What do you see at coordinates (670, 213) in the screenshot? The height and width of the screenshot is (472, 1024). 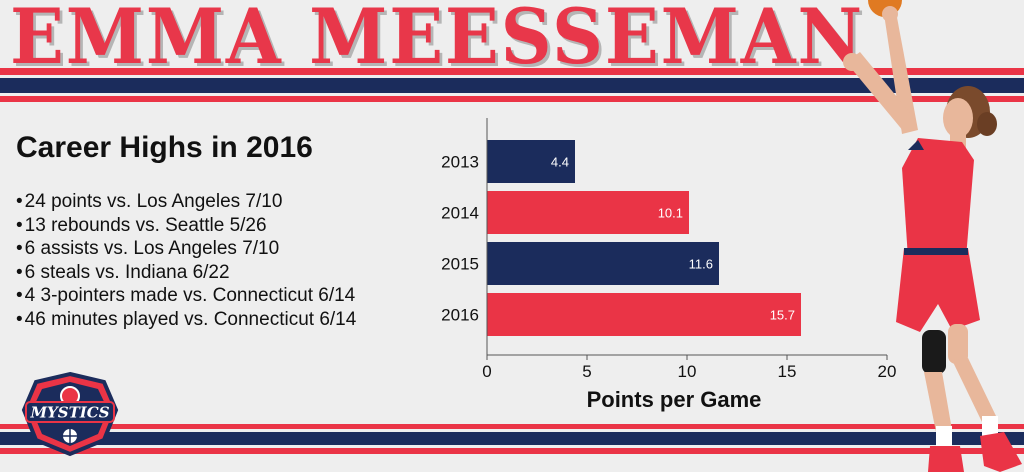 I see `data-label: 10.1` at bounding box center [670, 213].